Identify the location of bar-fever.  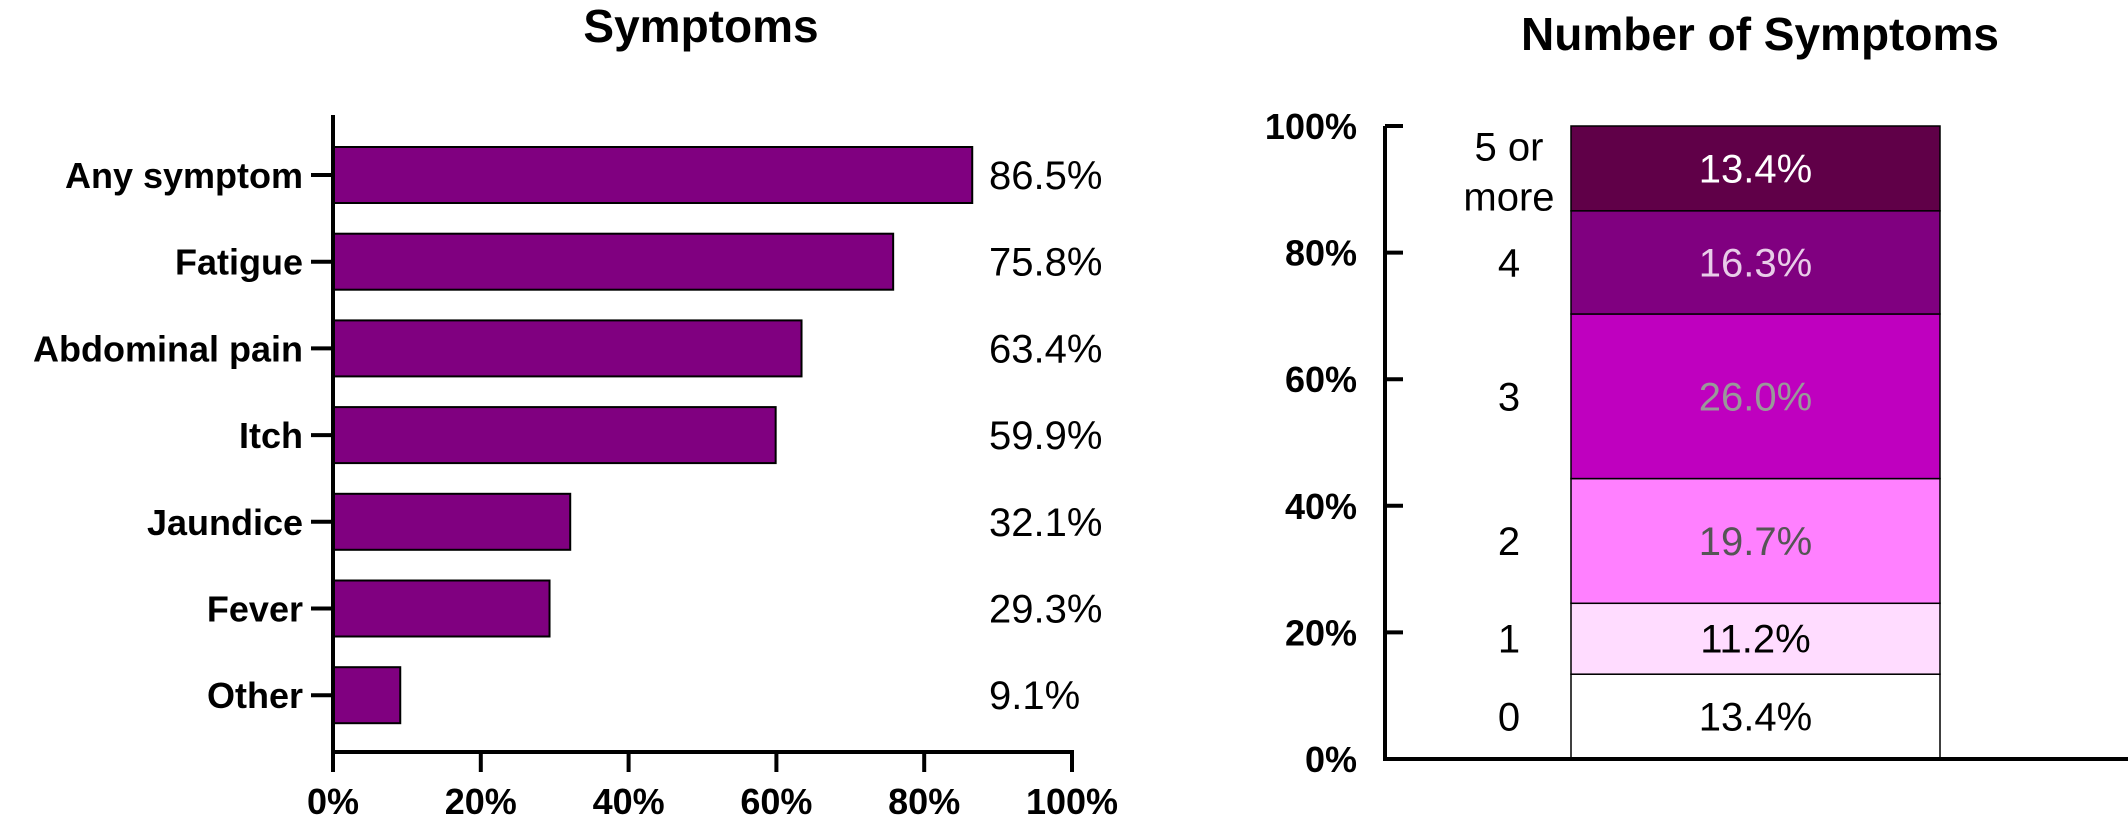
(441, 608).